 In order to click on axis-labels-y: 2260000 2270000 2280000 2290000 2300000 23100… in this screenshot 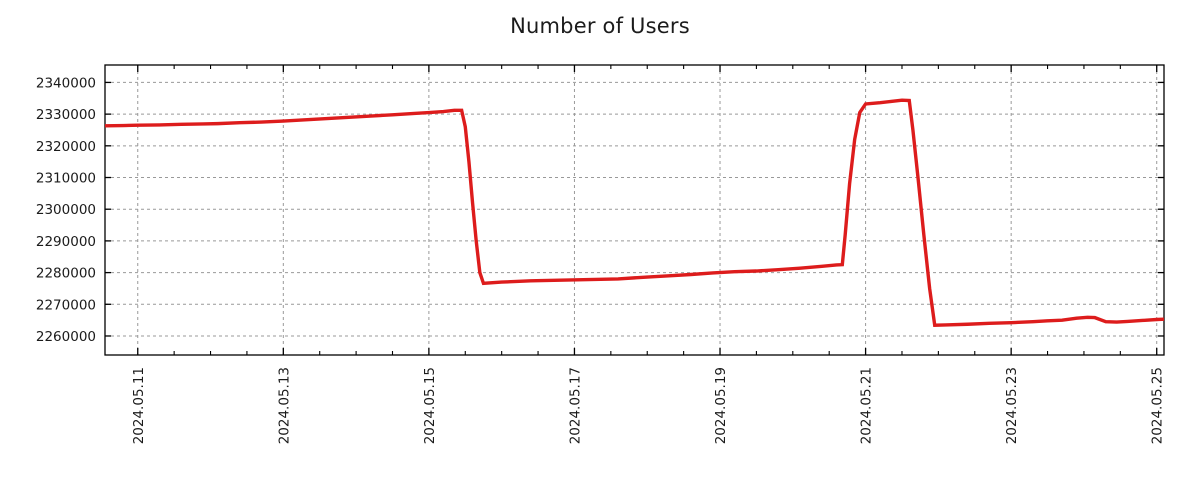, I will do `click(66, 210)`.